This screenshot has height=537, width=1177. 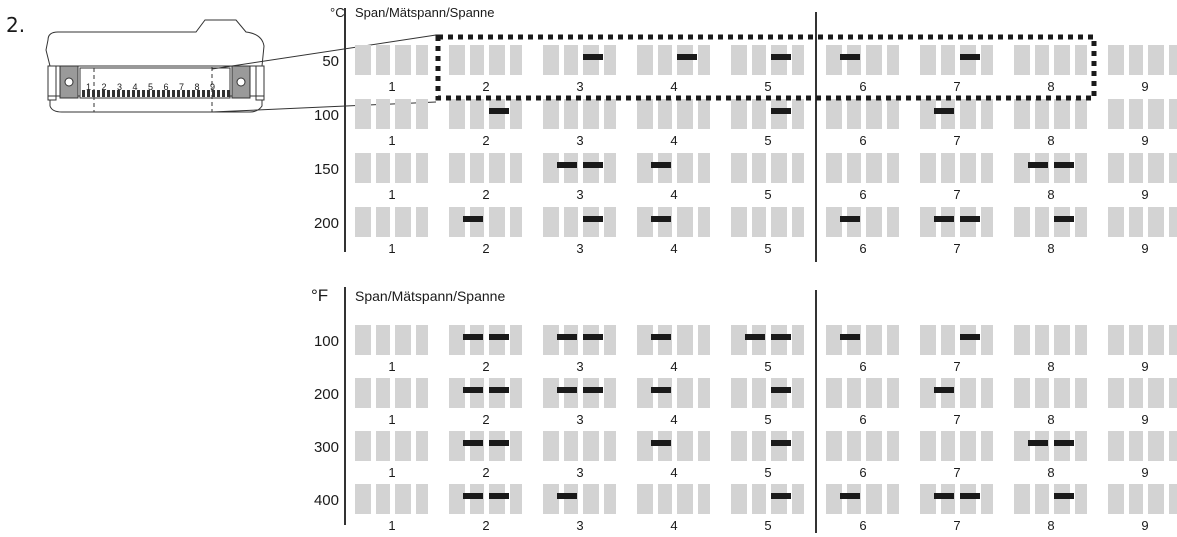 I want to click on dip-switch: 7, so click(x=956, y=123).